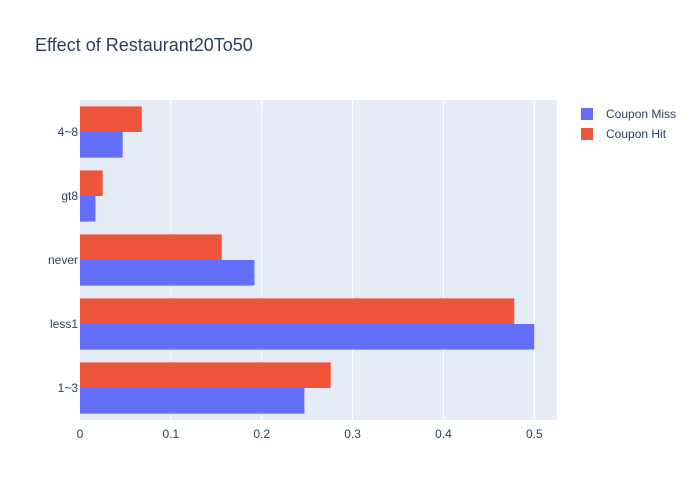 The image size is (700, 500). I want to click on y-tick-label: never, so click(63, 260).